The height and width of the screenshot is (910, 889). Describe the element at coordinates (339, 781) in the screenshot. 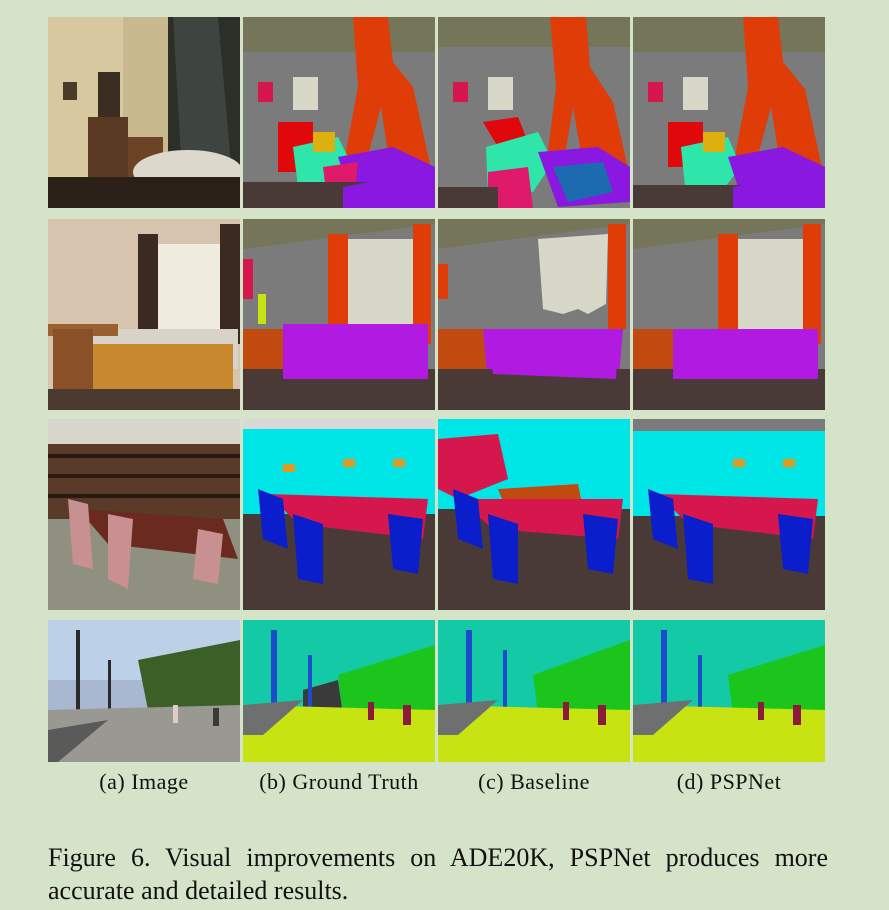

I see `column-label-ground-truth: (b) Ground Truth` at that location.